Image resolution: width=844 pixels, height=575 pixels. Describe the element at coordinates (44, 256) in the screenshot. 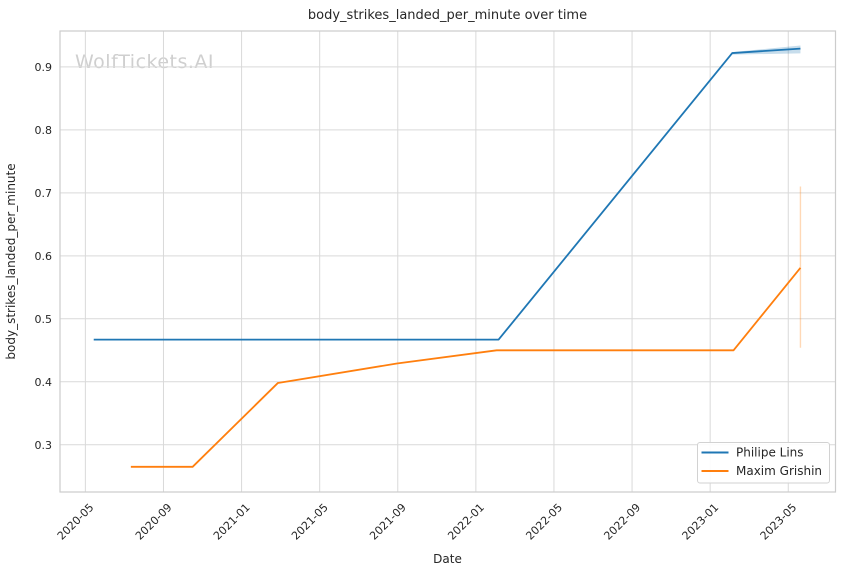

I see `y-tick-label: 0.6` at that location.